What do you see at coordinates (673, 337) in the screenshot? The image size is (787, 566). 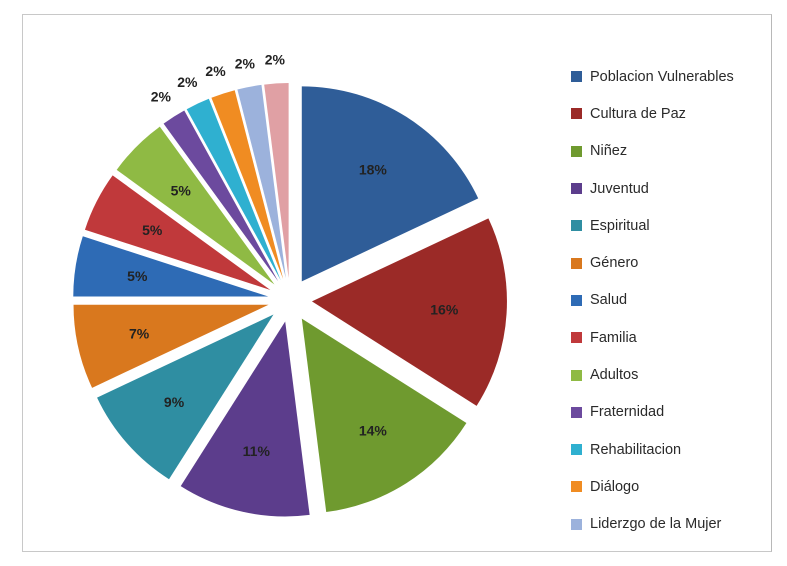 I see `legend-item: Familia` at bounding box center [673, 337].